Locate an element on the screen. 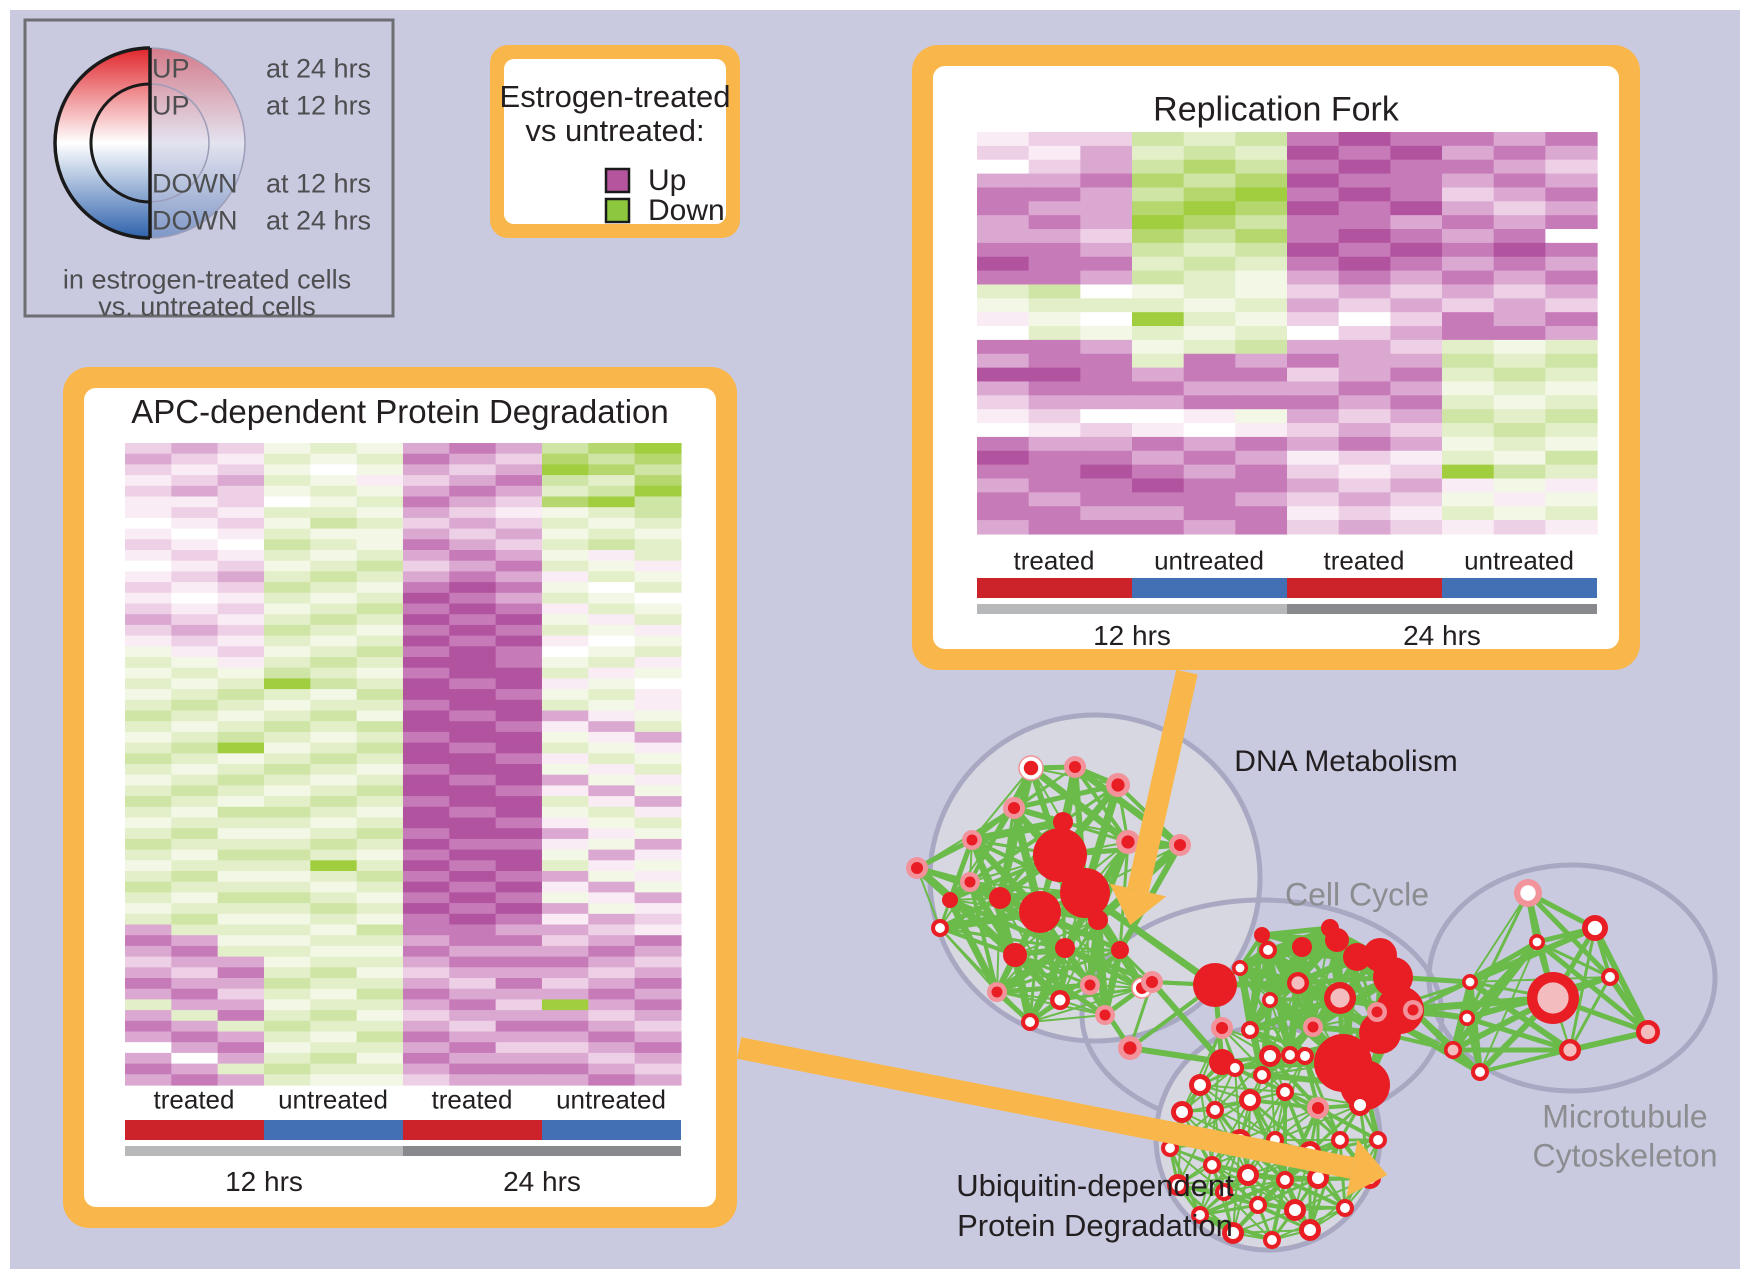  legend-footer-line1: in estrogen-treated cells is located at coordinates (207, 279).